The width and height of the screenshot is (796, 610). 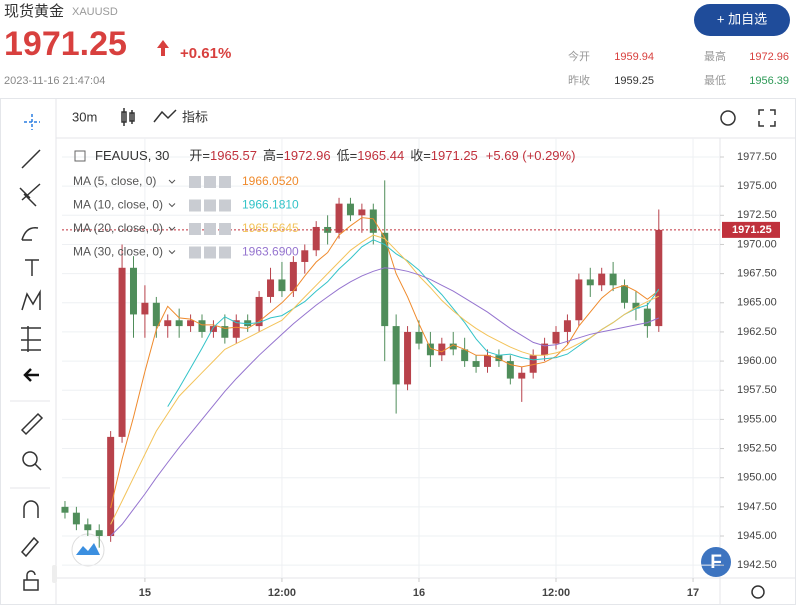 What do you see at coordinates (757, 478) in the screenshot?
I see `y-tick-label: 1950.00` at bounding box center [757, 478].